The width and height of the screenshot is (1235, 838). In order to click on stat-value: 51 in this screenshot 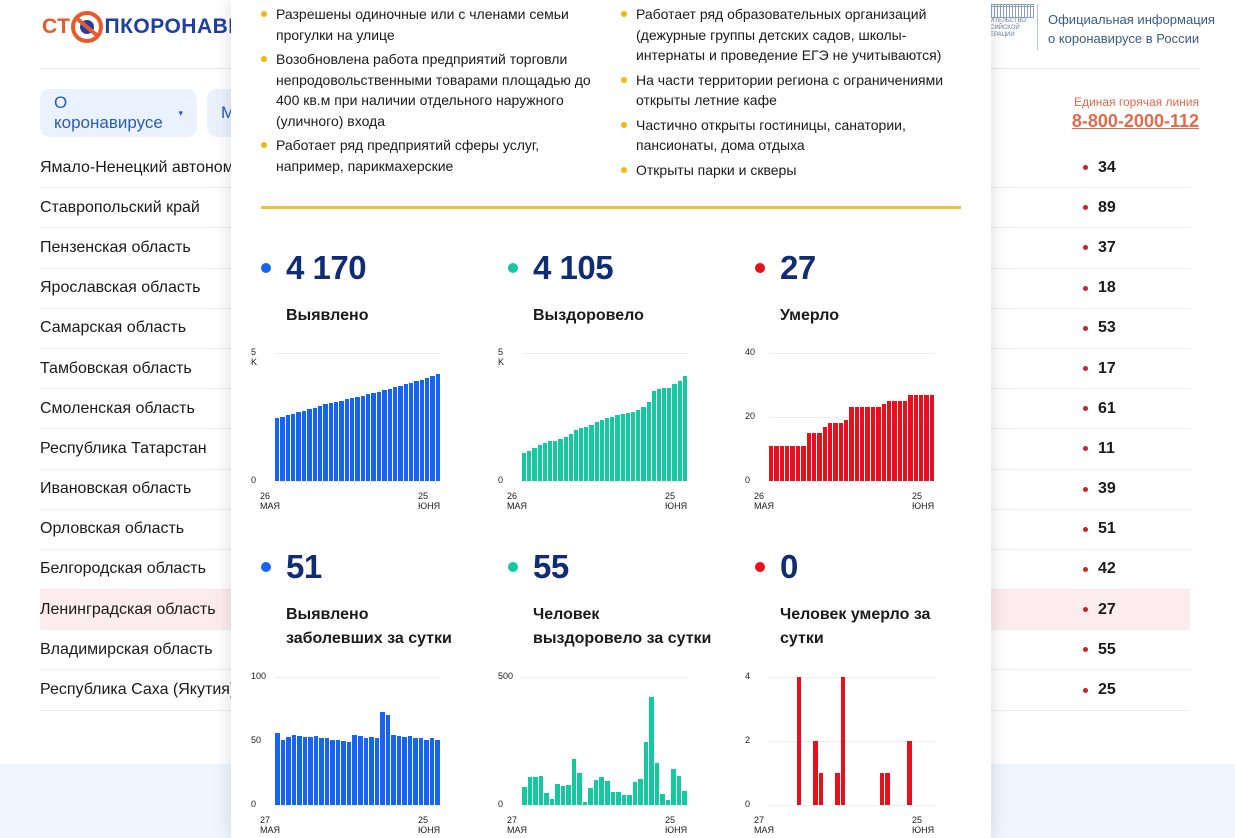, I will do `click(304, 566)`.